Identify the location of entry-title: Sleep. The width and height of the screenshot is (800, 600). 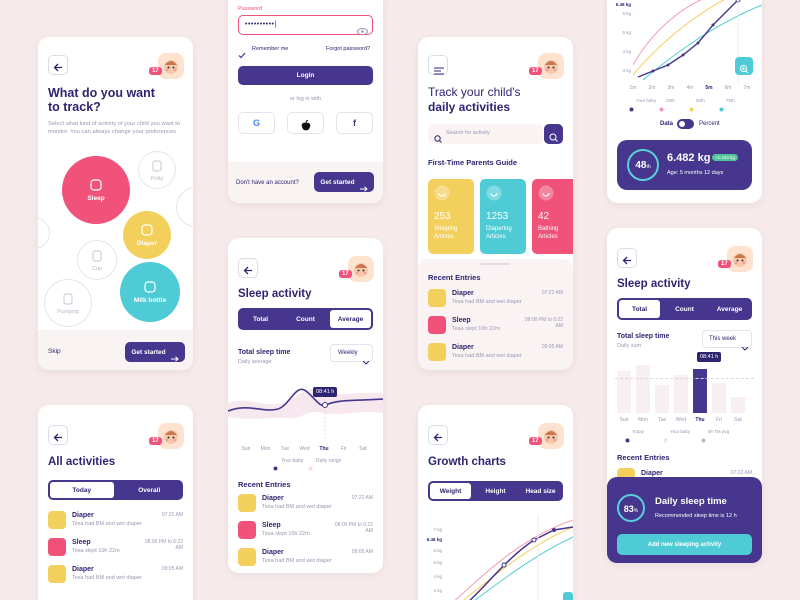
(461, 320).